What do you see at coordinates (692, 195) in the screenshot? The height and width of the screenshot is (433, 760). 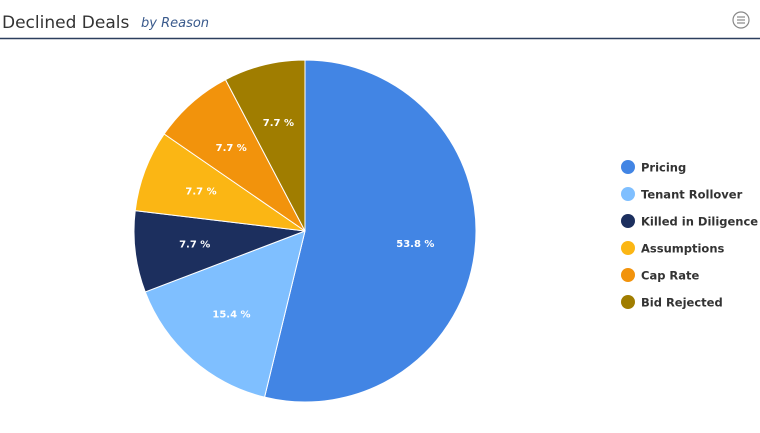 I see `legend-label: Tenant Rollover` at bounding box center [692, 195].